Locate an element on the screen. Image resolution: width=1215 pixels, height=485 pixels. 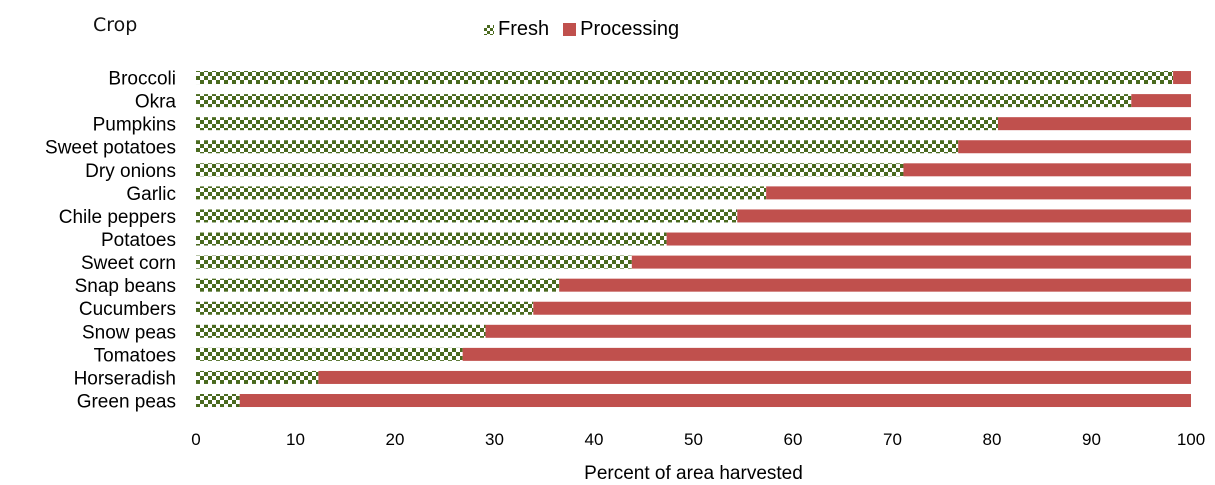
bar-fresh-snap-beans is located at coordinates (378, 285).